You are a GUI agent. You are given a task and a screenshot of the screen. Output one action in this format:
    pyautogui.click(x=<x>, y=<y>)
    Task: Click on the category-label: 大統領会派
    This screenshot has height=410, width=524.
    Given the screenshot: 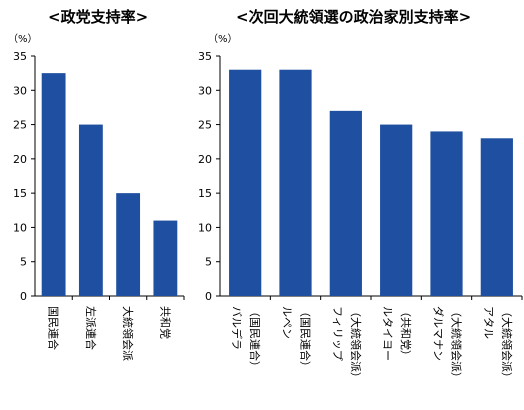 What is the action you would take?
    pyautogui.click(x=128, y=333)
    